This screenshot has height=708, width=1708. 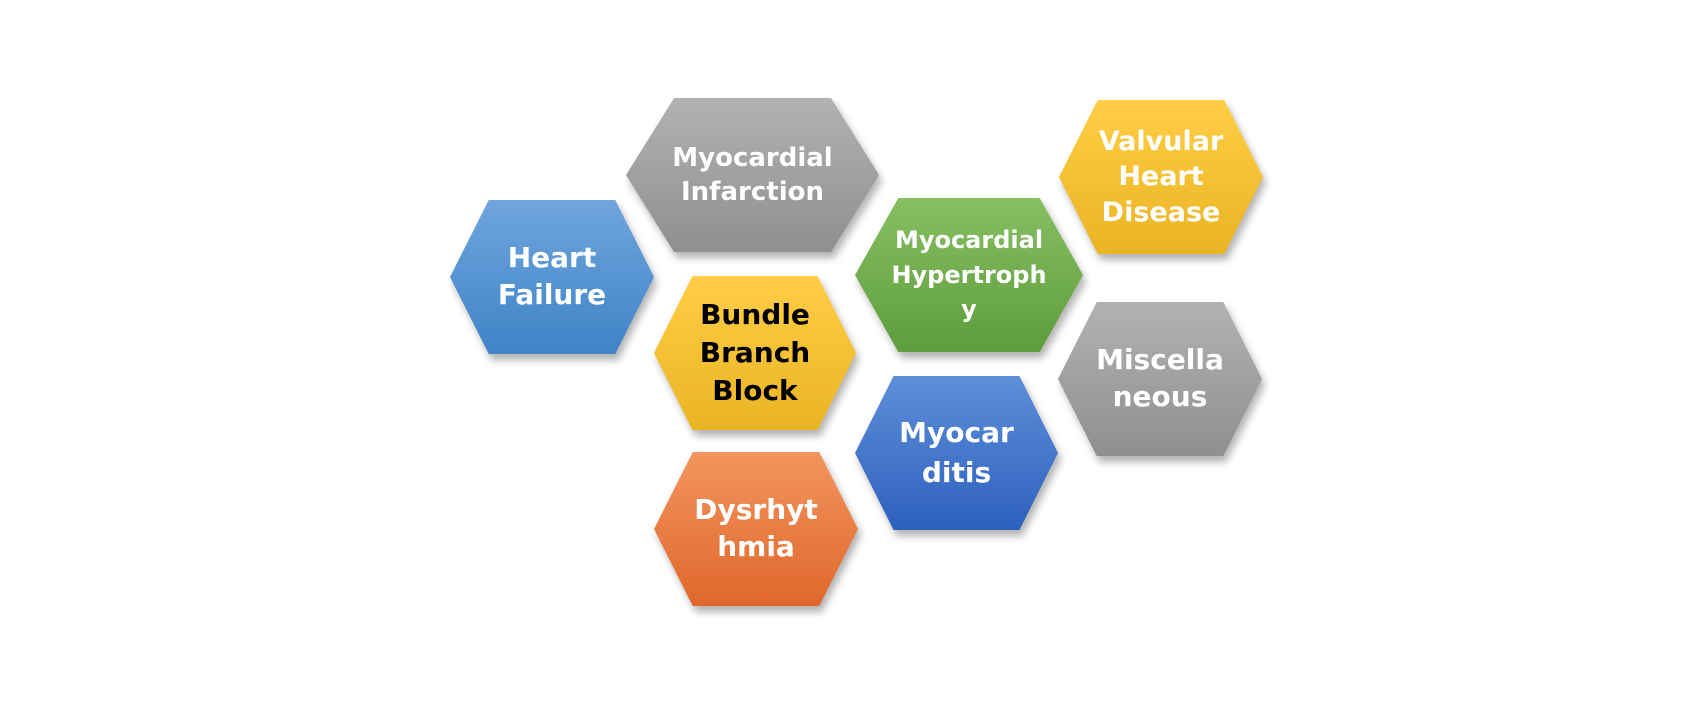 I want to click on hexagon-shape: Dysrhyt hmia, so click(x=756, y=529).